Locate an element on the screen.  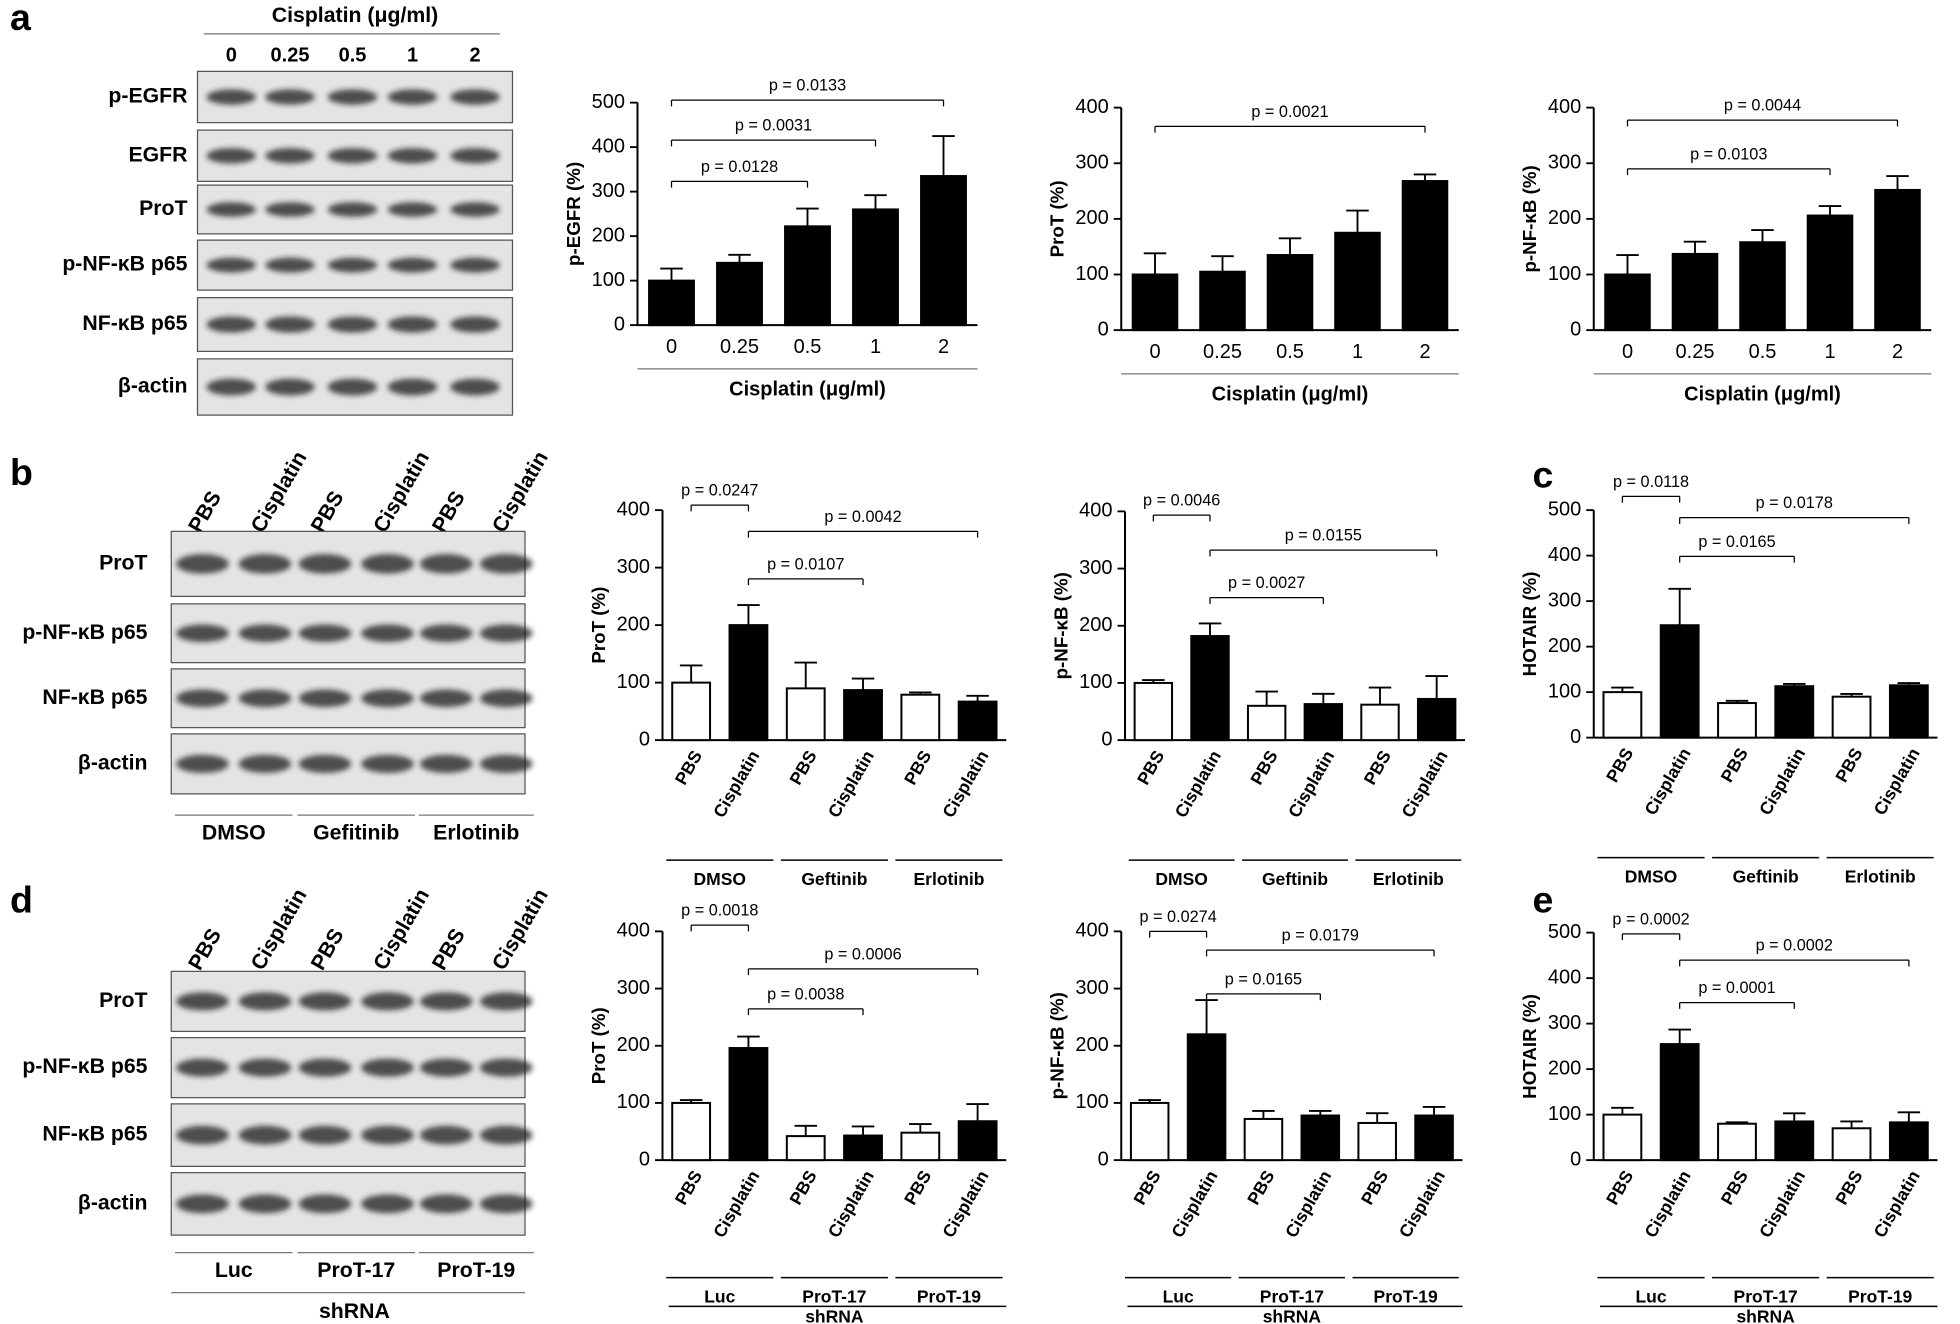
blot-row-label: ProT is located at coordinates (163, 208).